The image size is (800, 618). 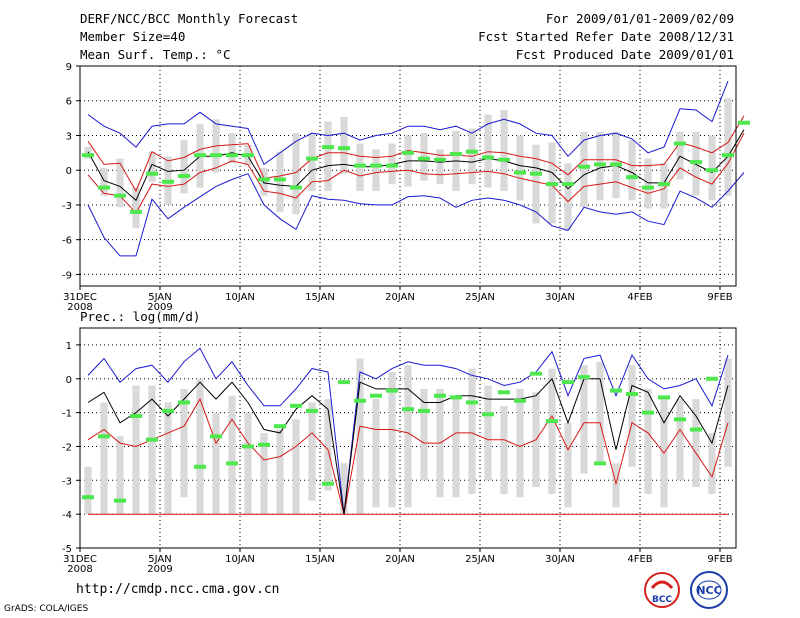 What do you see at coordinates (240, 297) in the screenshot?
I see `temp-xtick-label: 10JAN` at bounding box center [240, 297].